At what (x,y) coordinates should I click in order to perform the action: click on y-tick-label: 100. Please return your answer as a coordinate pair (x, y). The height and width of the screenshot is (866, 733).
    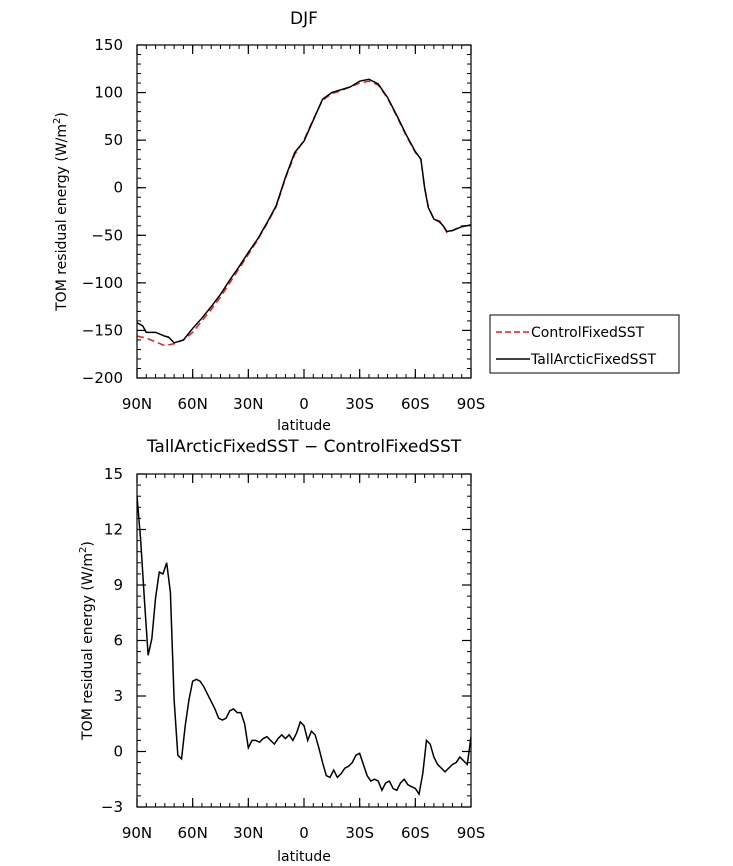
    Looking at the image, I should click on (108, 93).